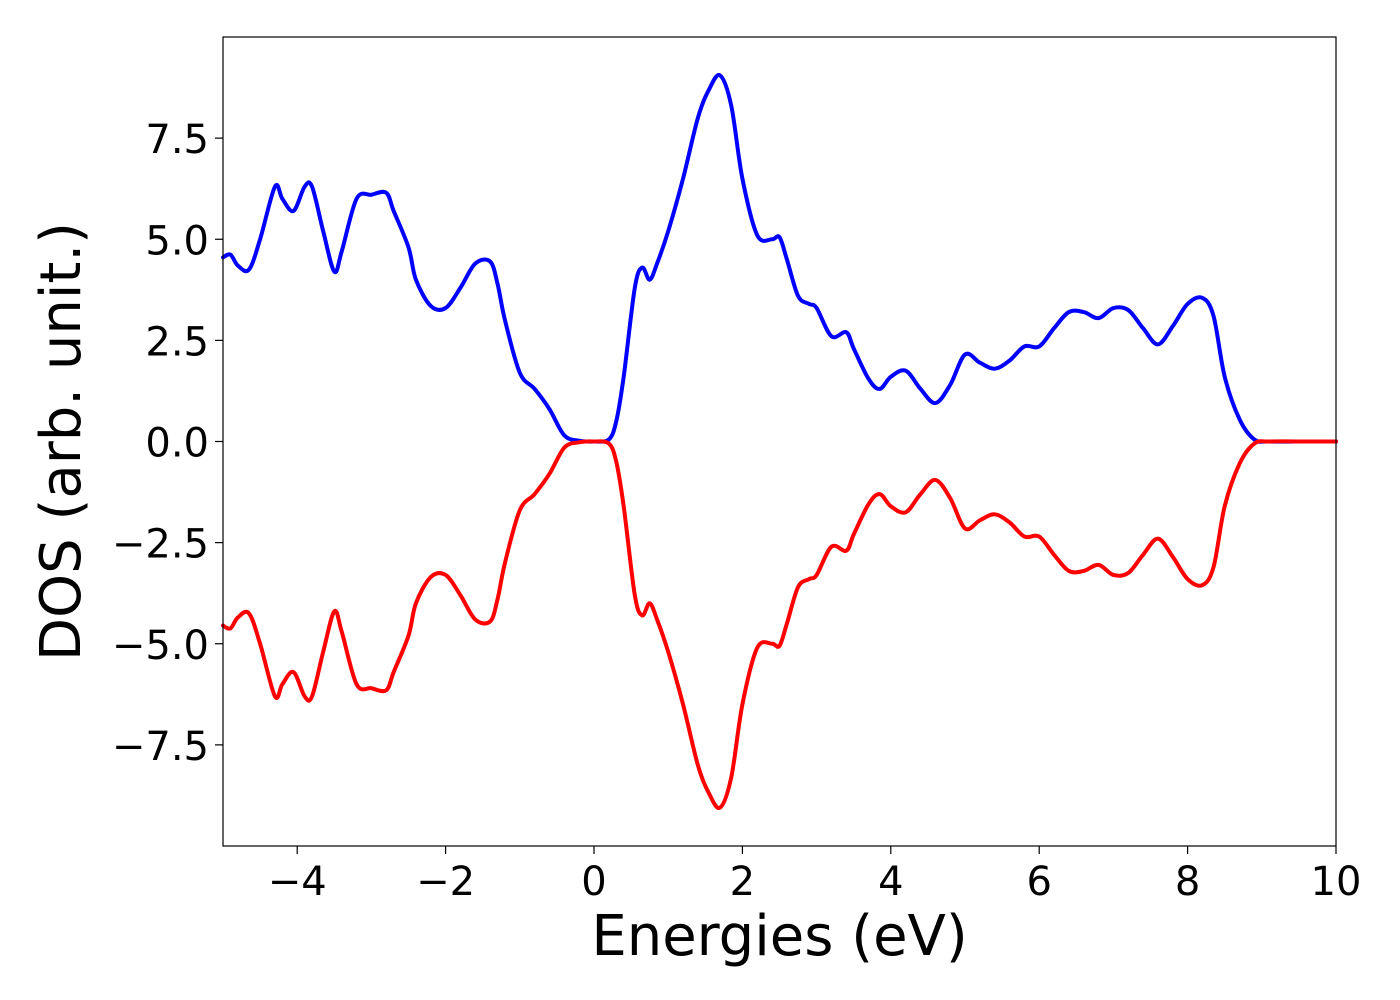  What do you see at coordinates (177, 342) in the screenshot?
I see `y-tick-label: 2.5` at bounding box center [177, 342].